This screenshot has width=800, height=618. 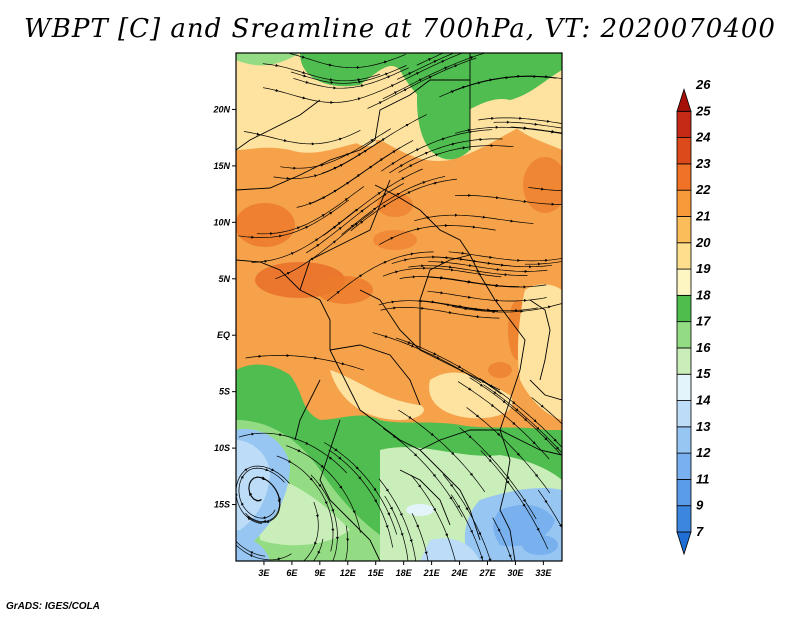 I want to click on lon-tick-label: 27E, so click(x=487, y=573).